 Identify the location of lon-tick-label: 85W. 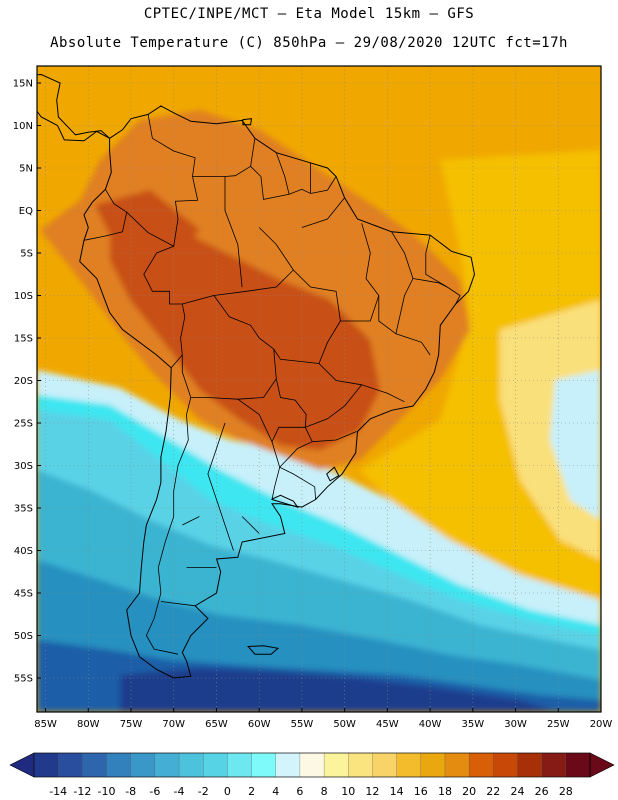
(45, 724).